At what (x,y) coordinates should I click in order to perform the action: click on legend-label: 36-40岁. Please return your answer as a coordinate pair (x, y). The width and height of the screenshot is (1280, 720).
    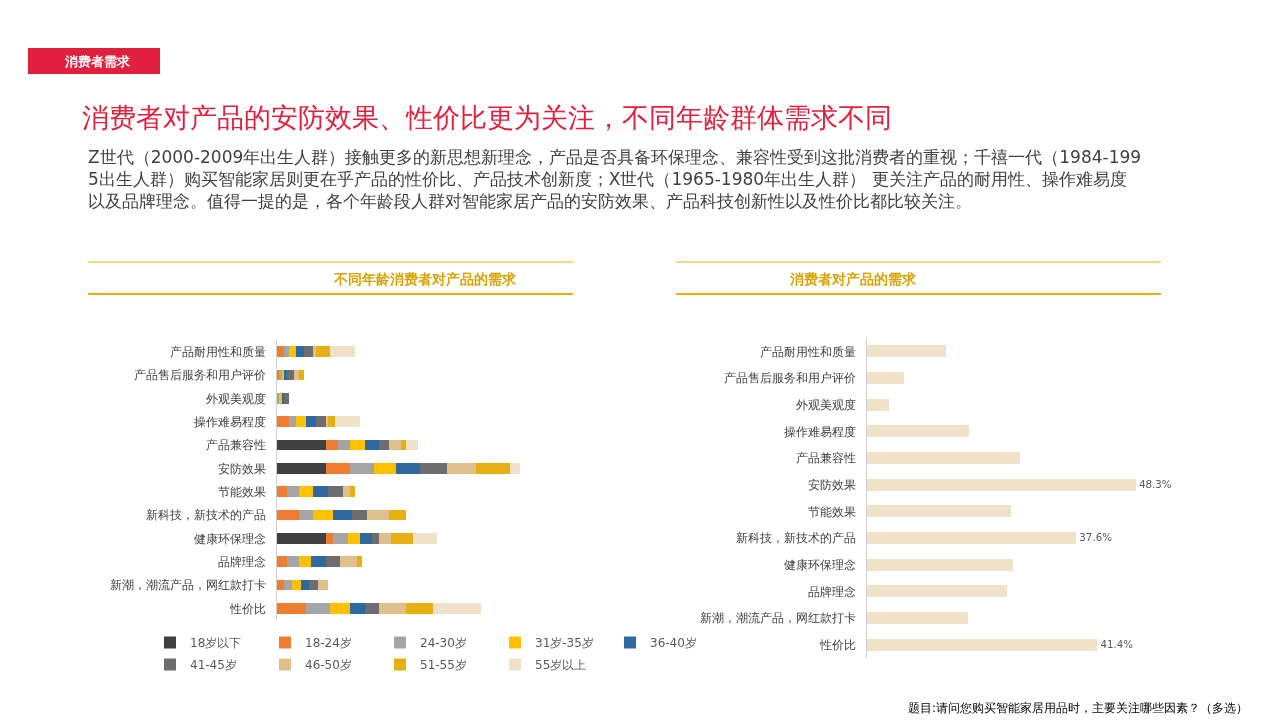
    Looking at the image, I should click on (673, 643).